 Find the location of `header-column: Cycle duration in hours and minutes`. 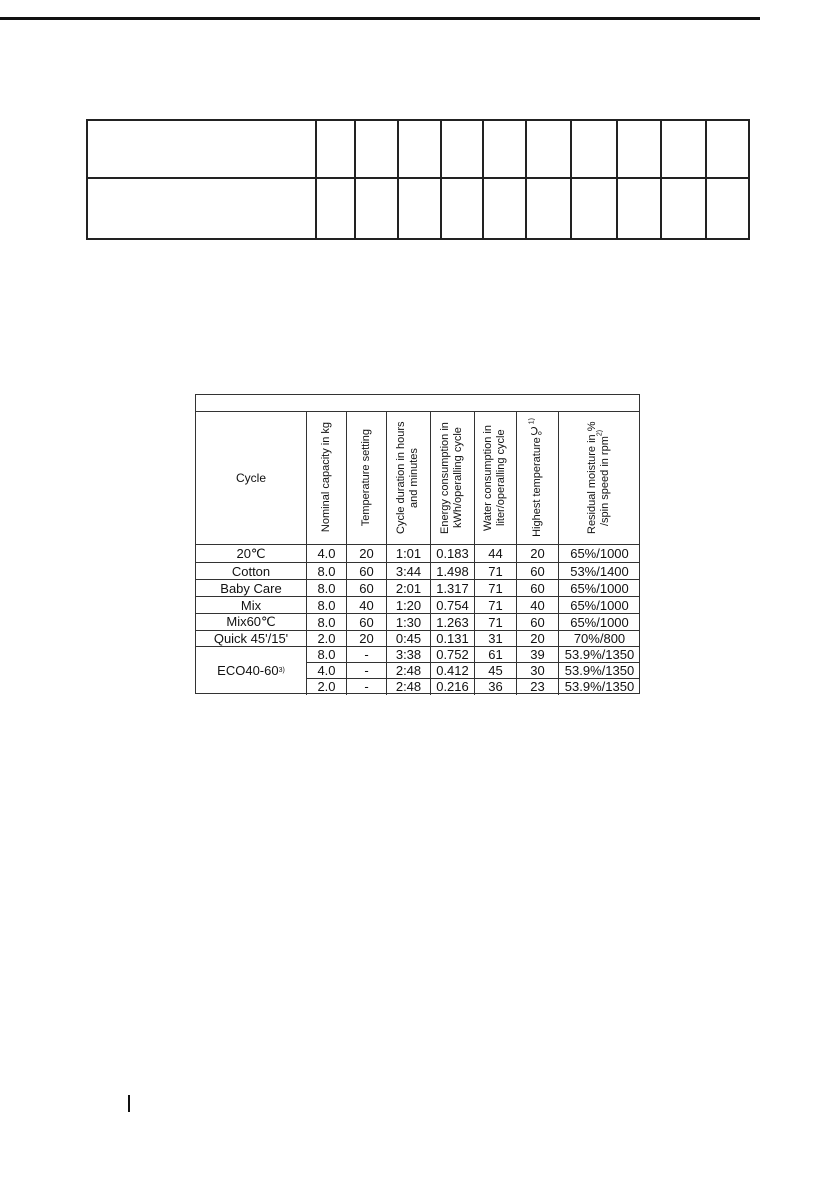

header-column: Cycle duration in hours and minutes is located at coordinates (408, 477).